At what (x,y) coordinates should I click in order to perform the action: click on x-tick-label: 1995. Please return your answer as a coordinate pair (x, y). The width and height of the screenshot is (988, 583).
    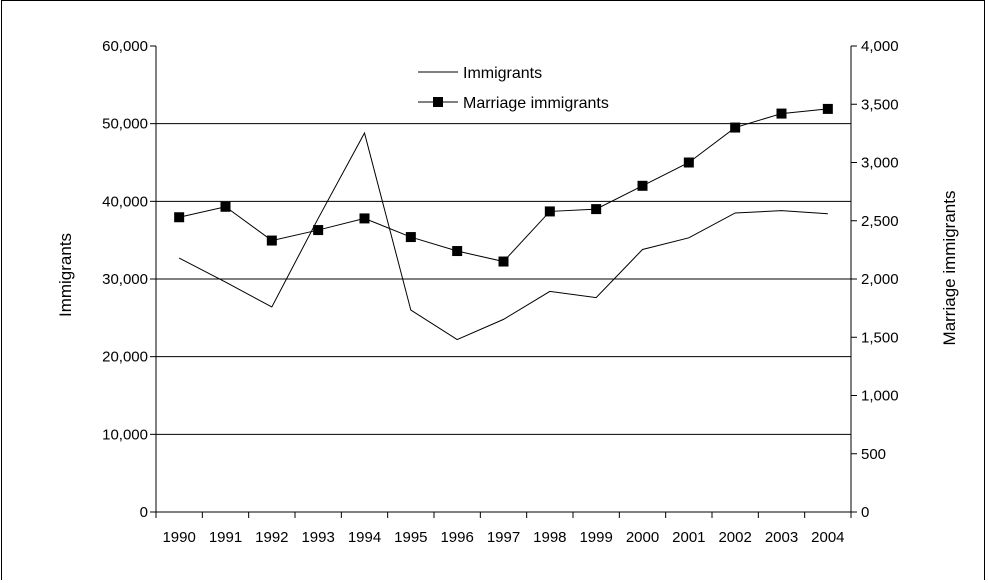
    Looking at the image, I should click on (410, 537).